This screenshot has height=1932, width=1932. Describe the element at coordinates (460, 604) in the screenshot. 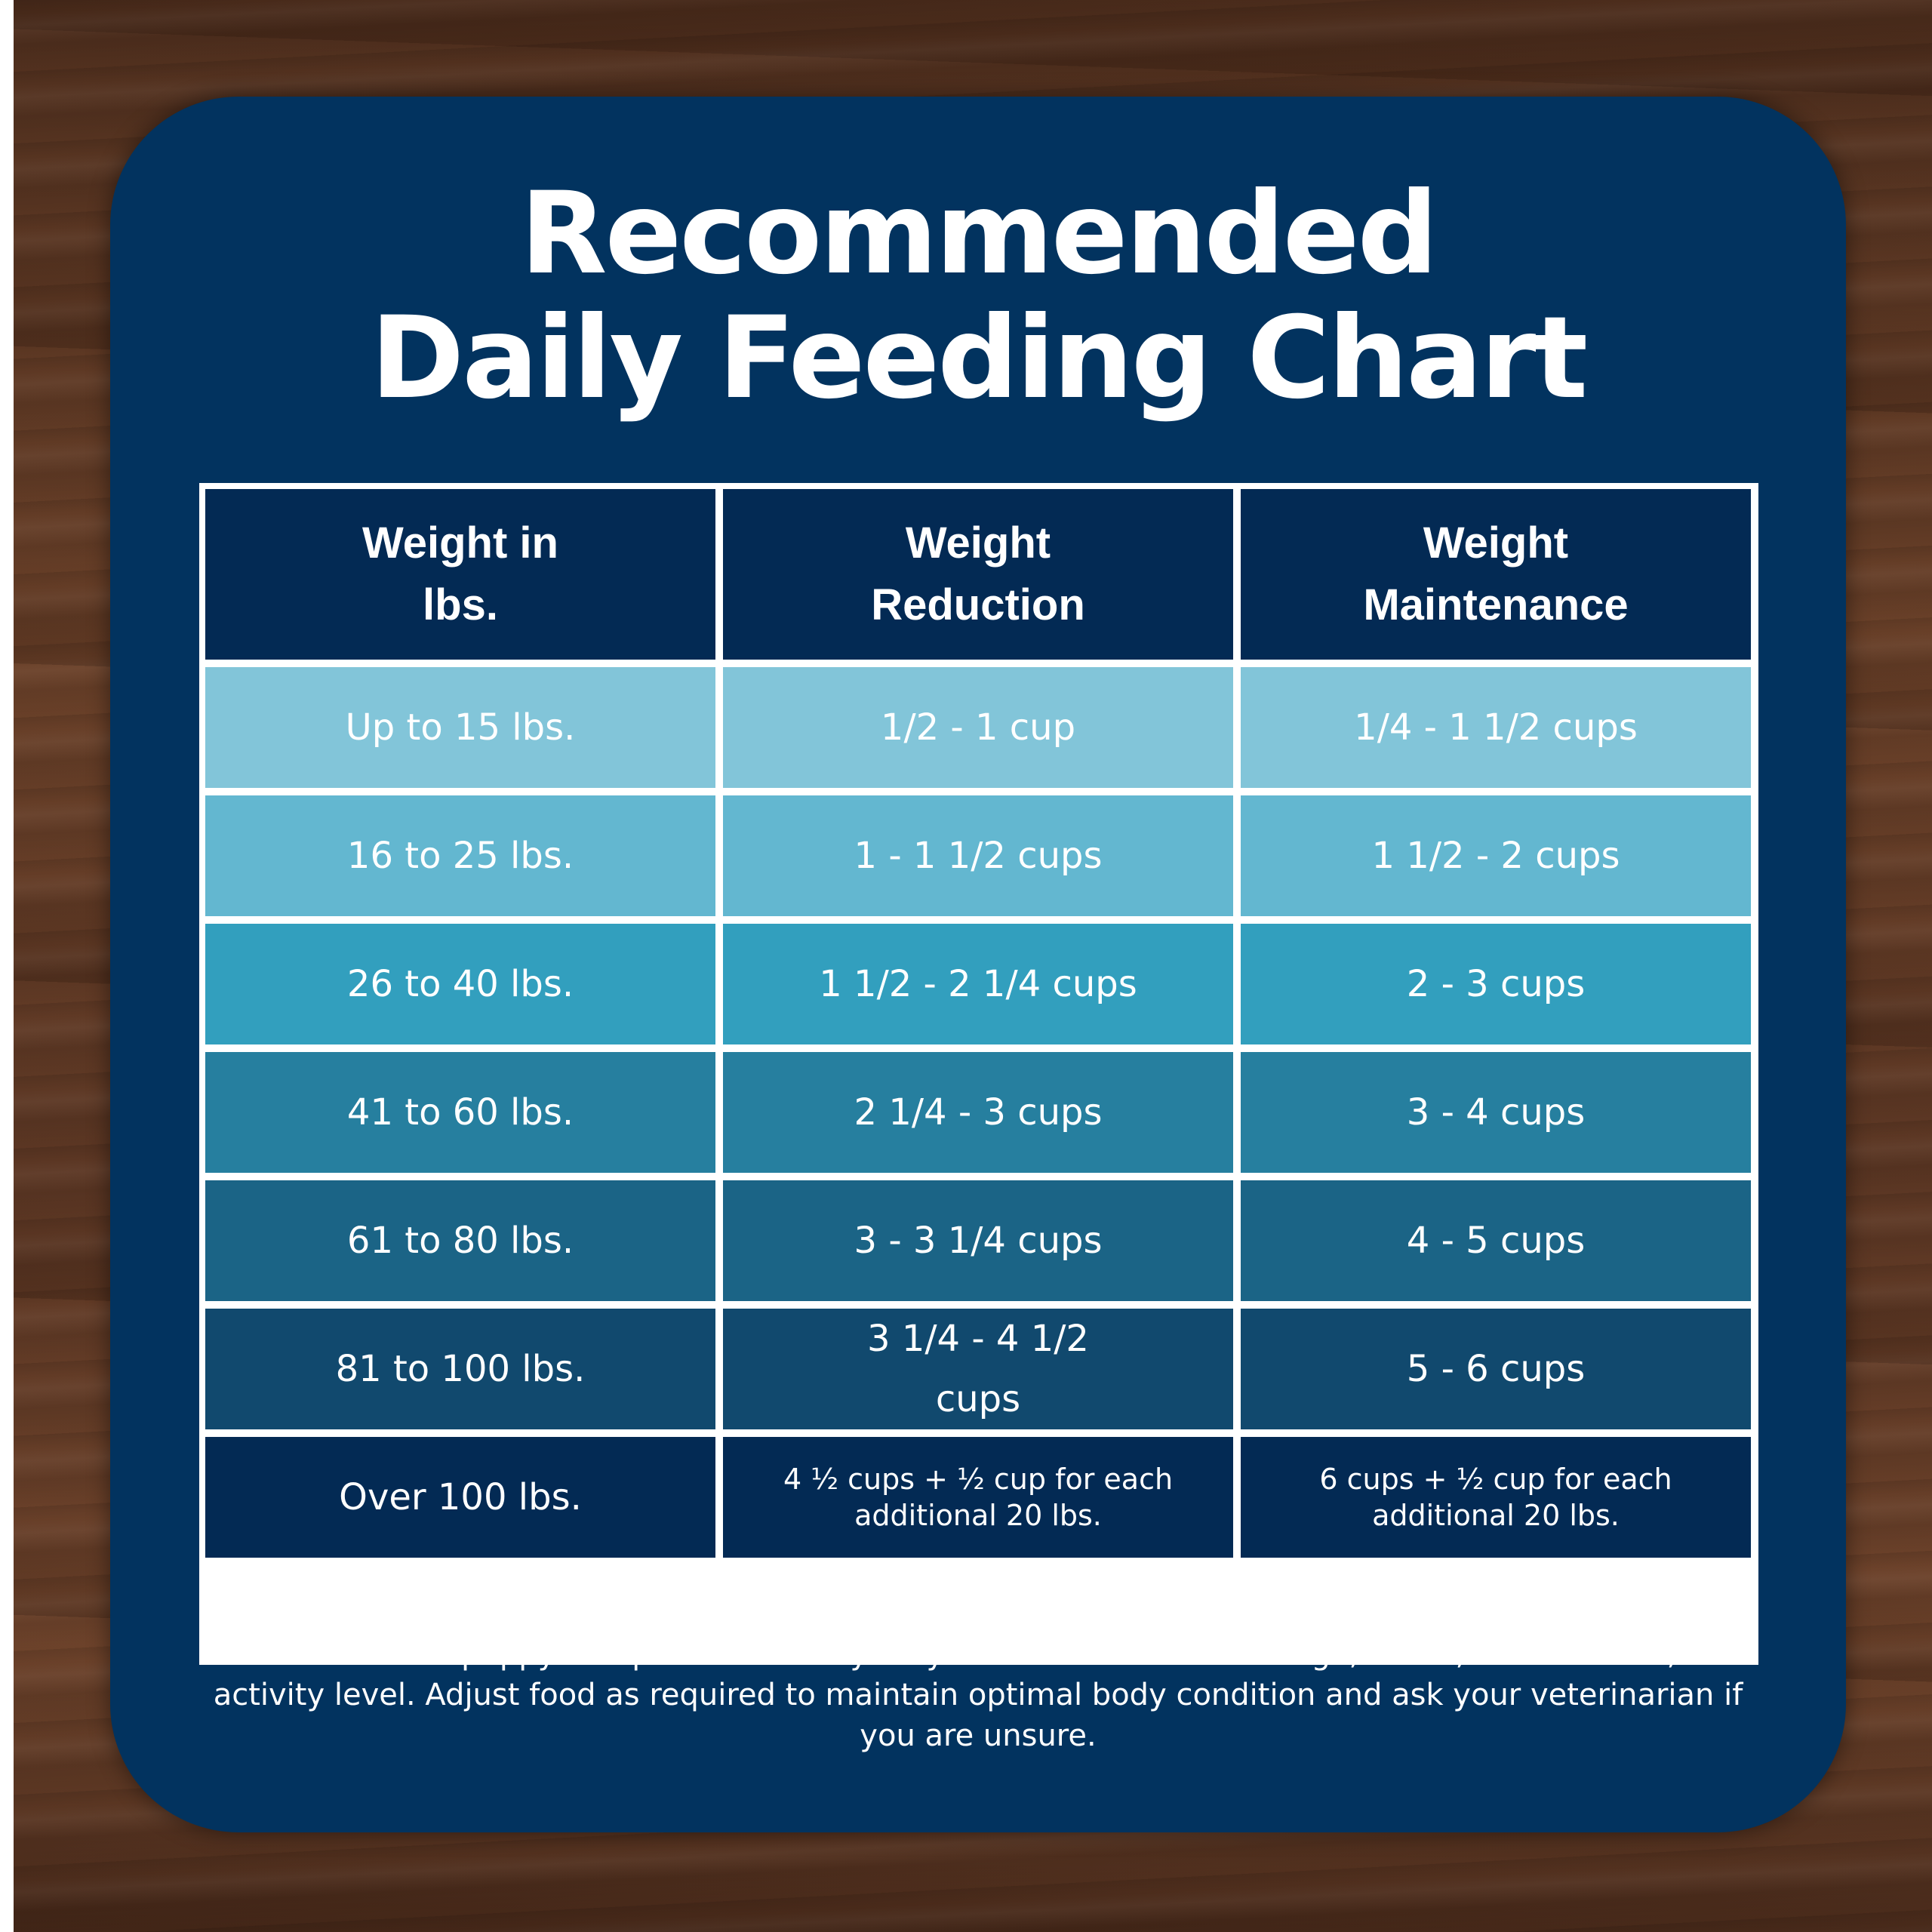

I see `header-weight-line: lbs.` at that location.